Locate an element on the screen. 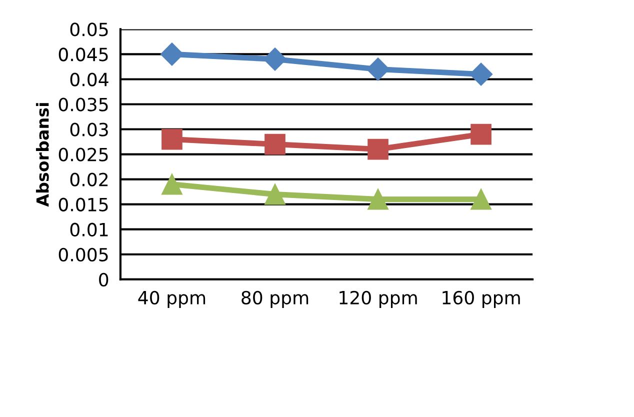 Image resolution: width=634 pixels, height=417 pixels. y-tick-label: 0.05 is located at coordinates (89, 29).